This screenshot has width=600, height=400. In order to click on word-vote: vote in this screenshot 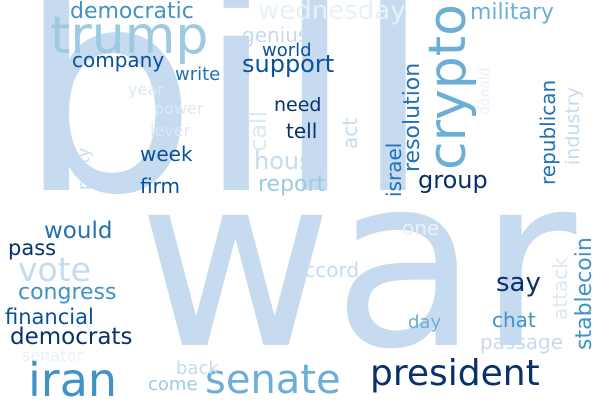, I will do `click(54, 269)`.